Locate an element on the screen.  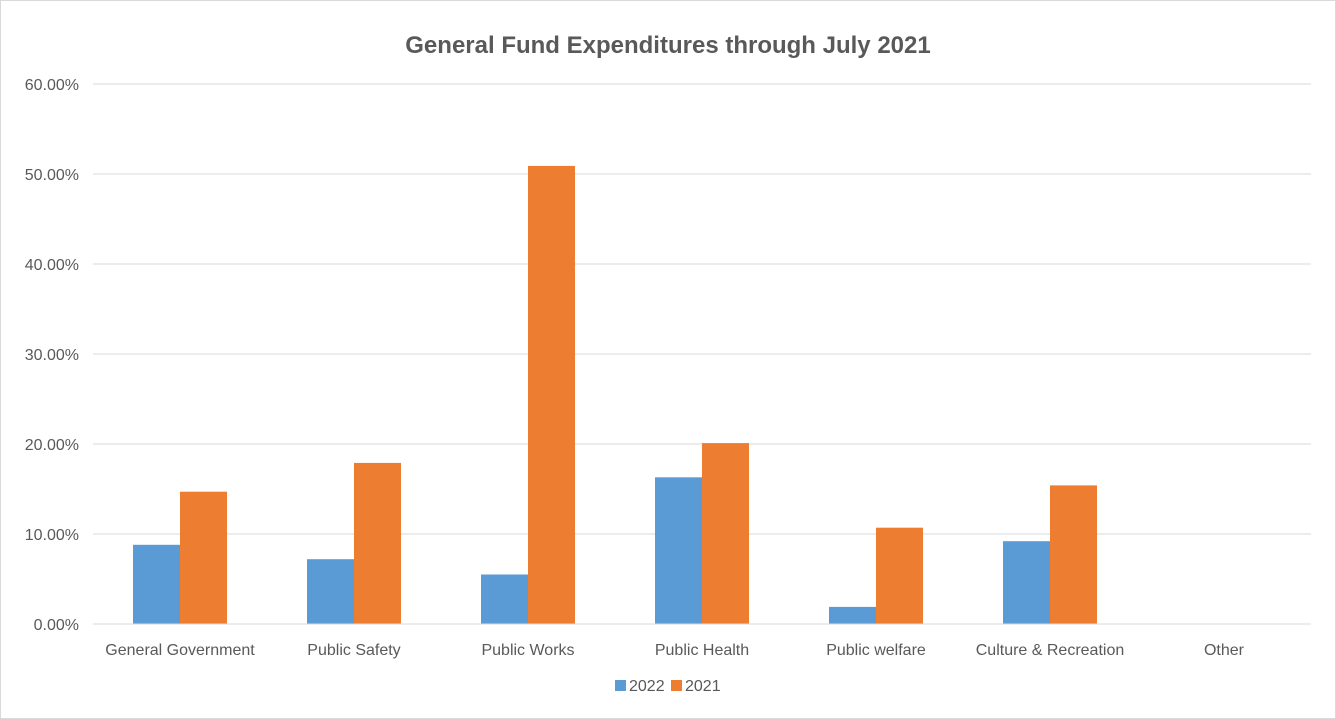
x-tick-label: General Government is located at coordinates (180, 650).